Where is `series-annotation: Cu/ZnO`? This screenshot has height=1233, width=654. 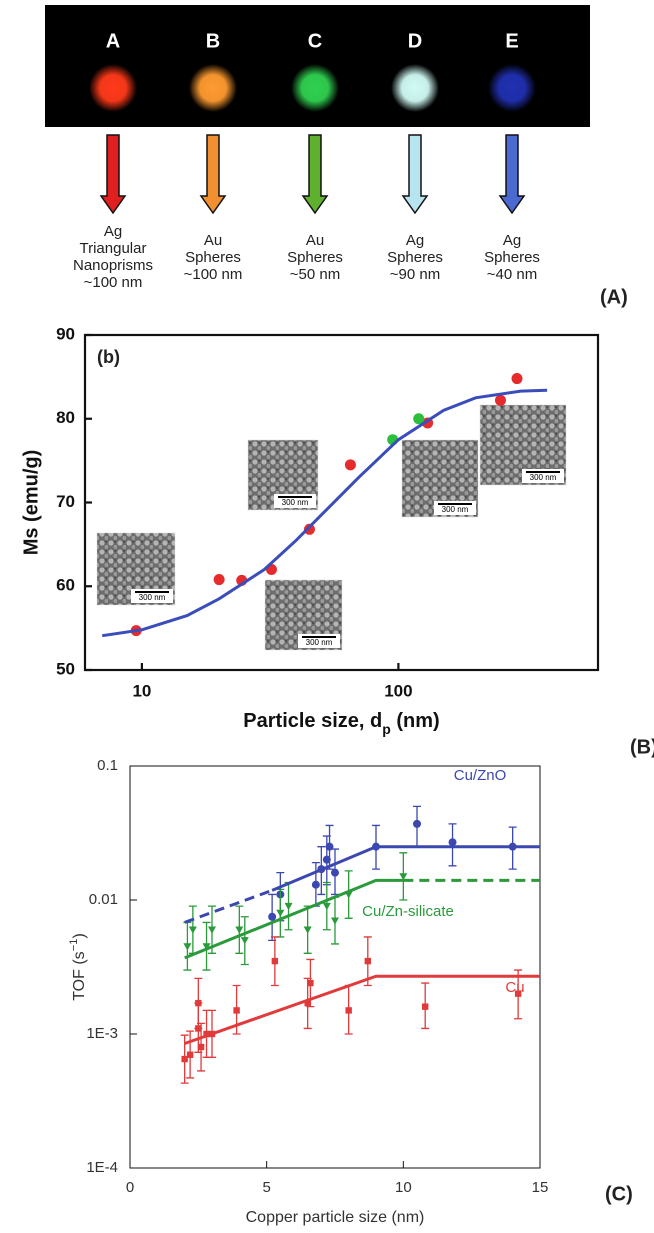
series-annotation: Cu/ZnO is located at coordinates (480, 775).